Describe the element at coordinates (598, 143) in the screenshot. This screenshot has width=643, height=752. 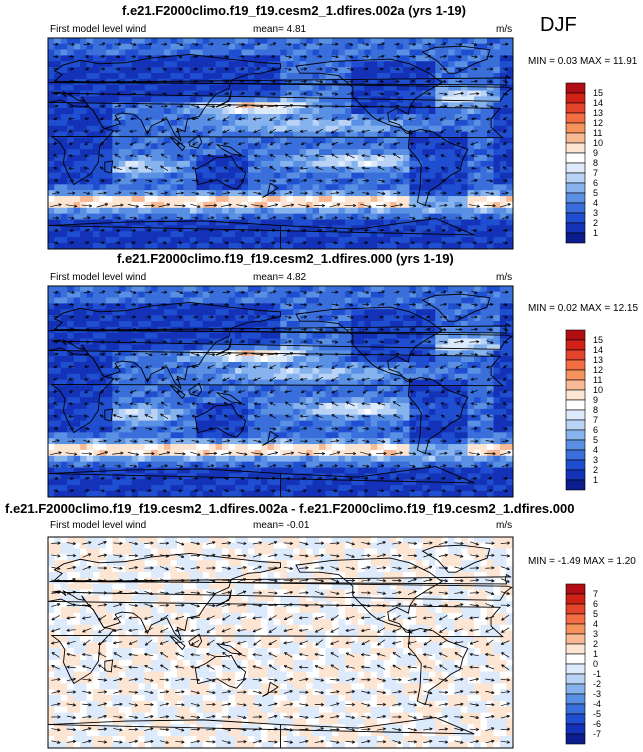
I see `colorbar-tick-label: 10` at that location.